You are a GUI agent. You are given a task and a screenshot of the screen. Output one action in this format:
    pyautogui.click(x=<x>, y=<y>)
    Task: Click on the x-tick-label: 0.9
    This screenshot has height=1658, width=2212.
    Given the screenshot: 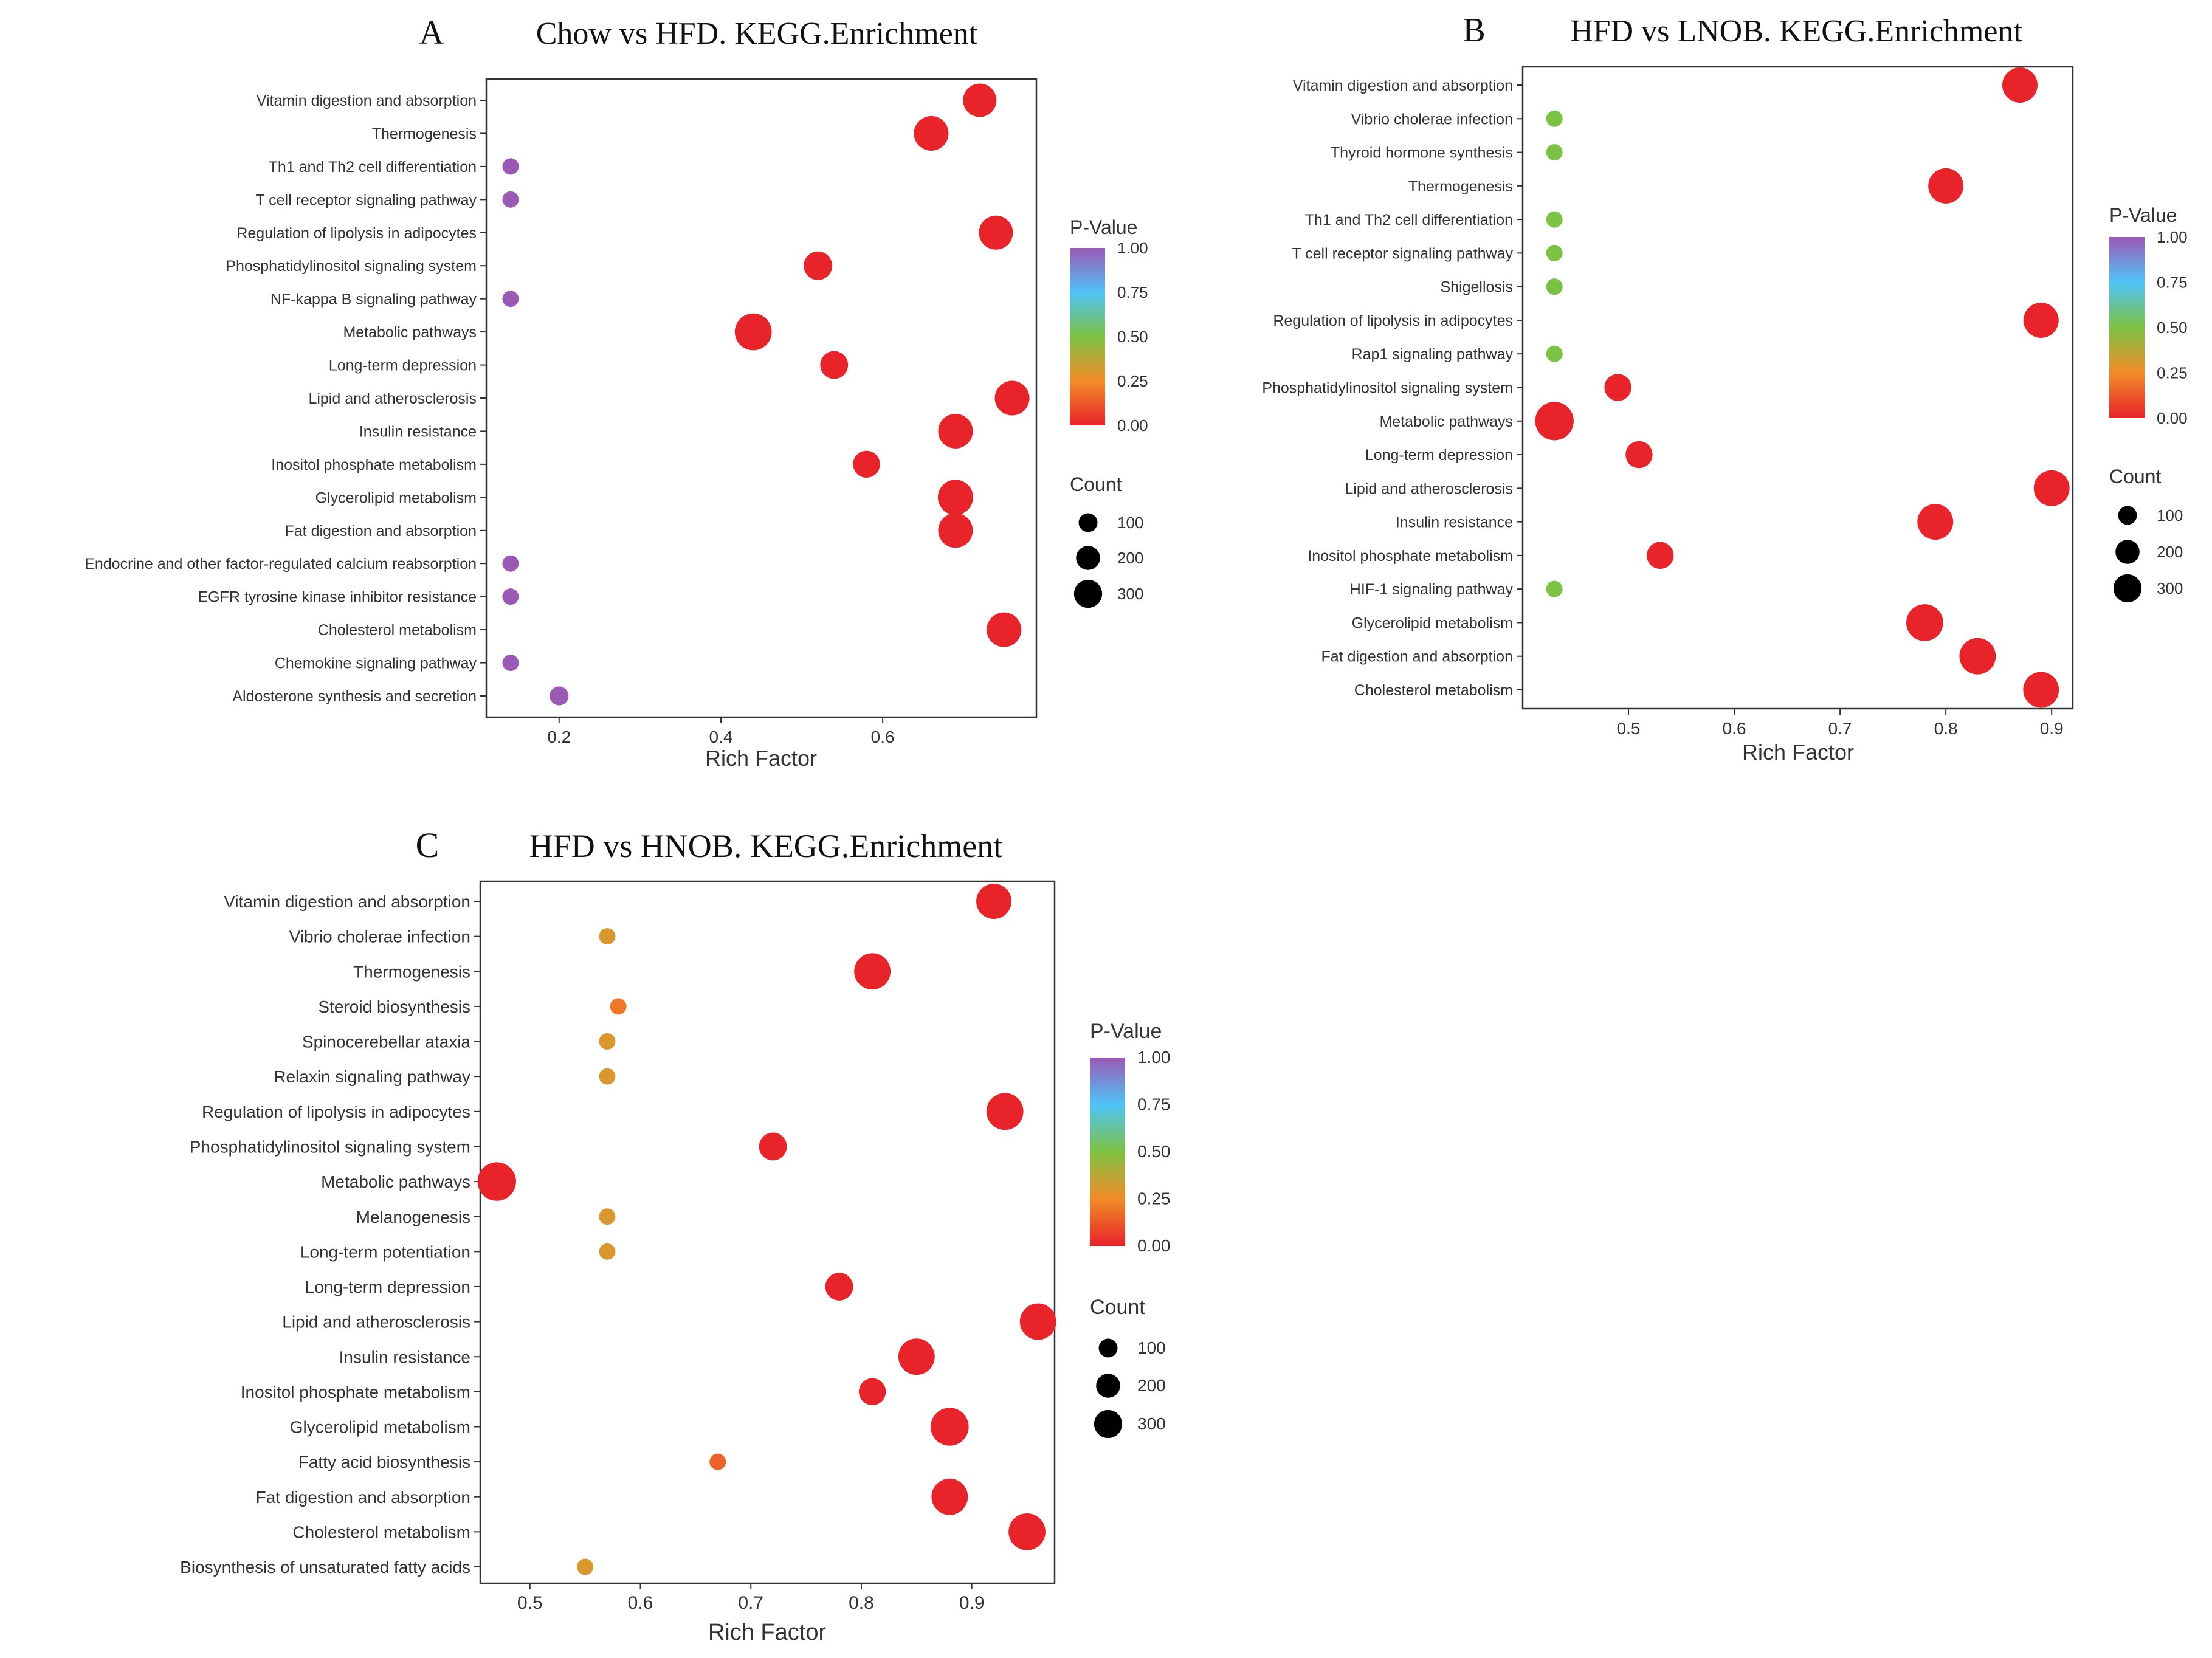 What is the action you would take?
    pyautogui.click(x=2052, y=728)
    